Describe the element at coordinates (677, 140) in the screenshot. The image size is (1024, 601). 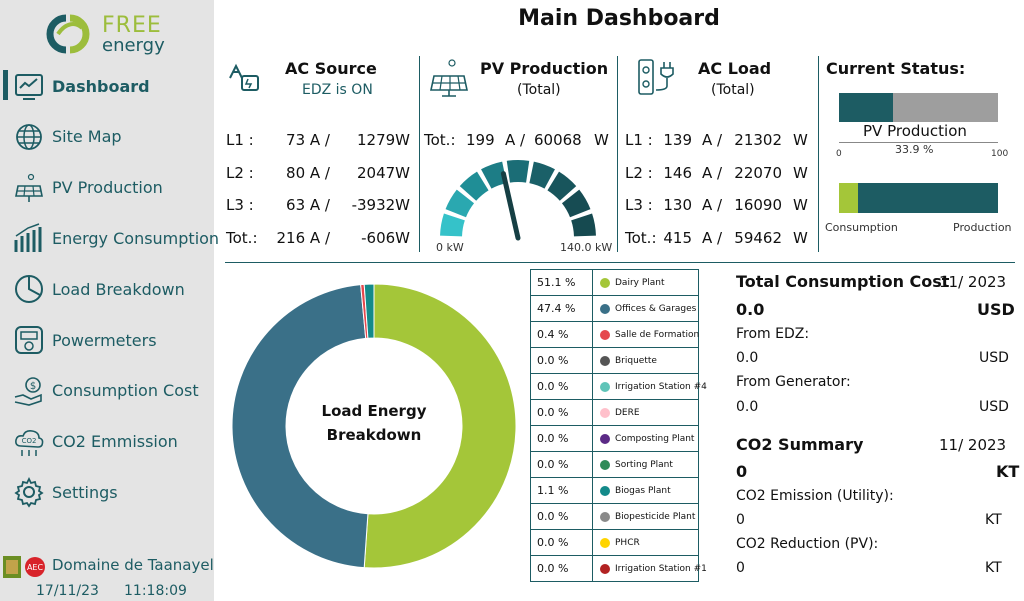
I see `ac-load-row-amps: 139` at that location.